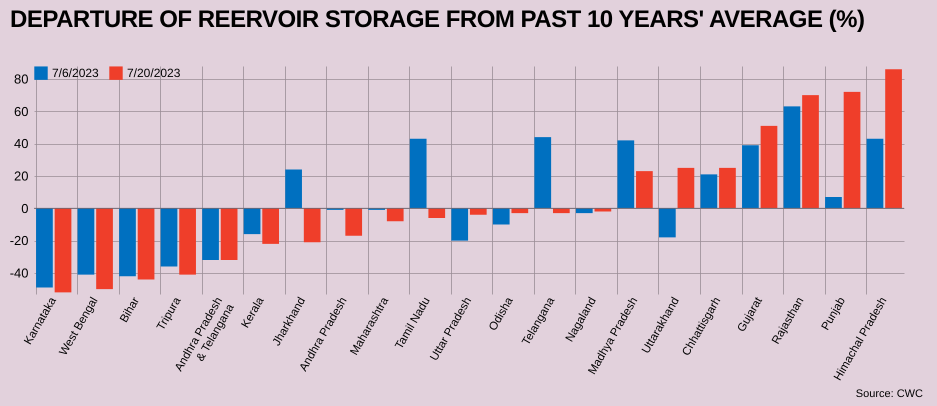 This screenshot has height=406, width=937. Describe the element at coordinates (76, 73) in the screenshot. I see `legend-label: 7/6/2023` at that location.